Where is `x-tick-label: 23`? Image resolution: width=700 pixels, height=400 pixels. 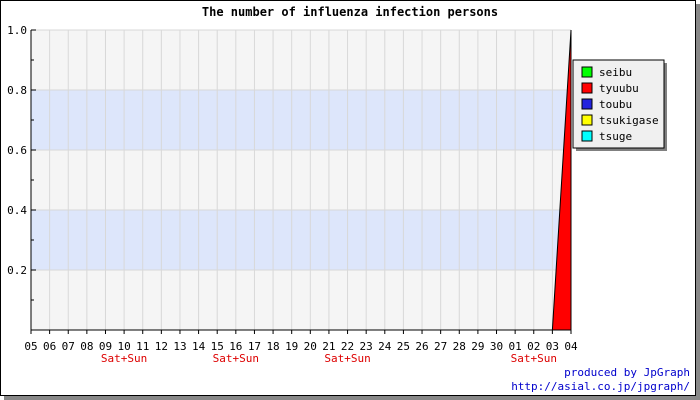
x-tick-label: 23 is located at coordinates (366, 346).